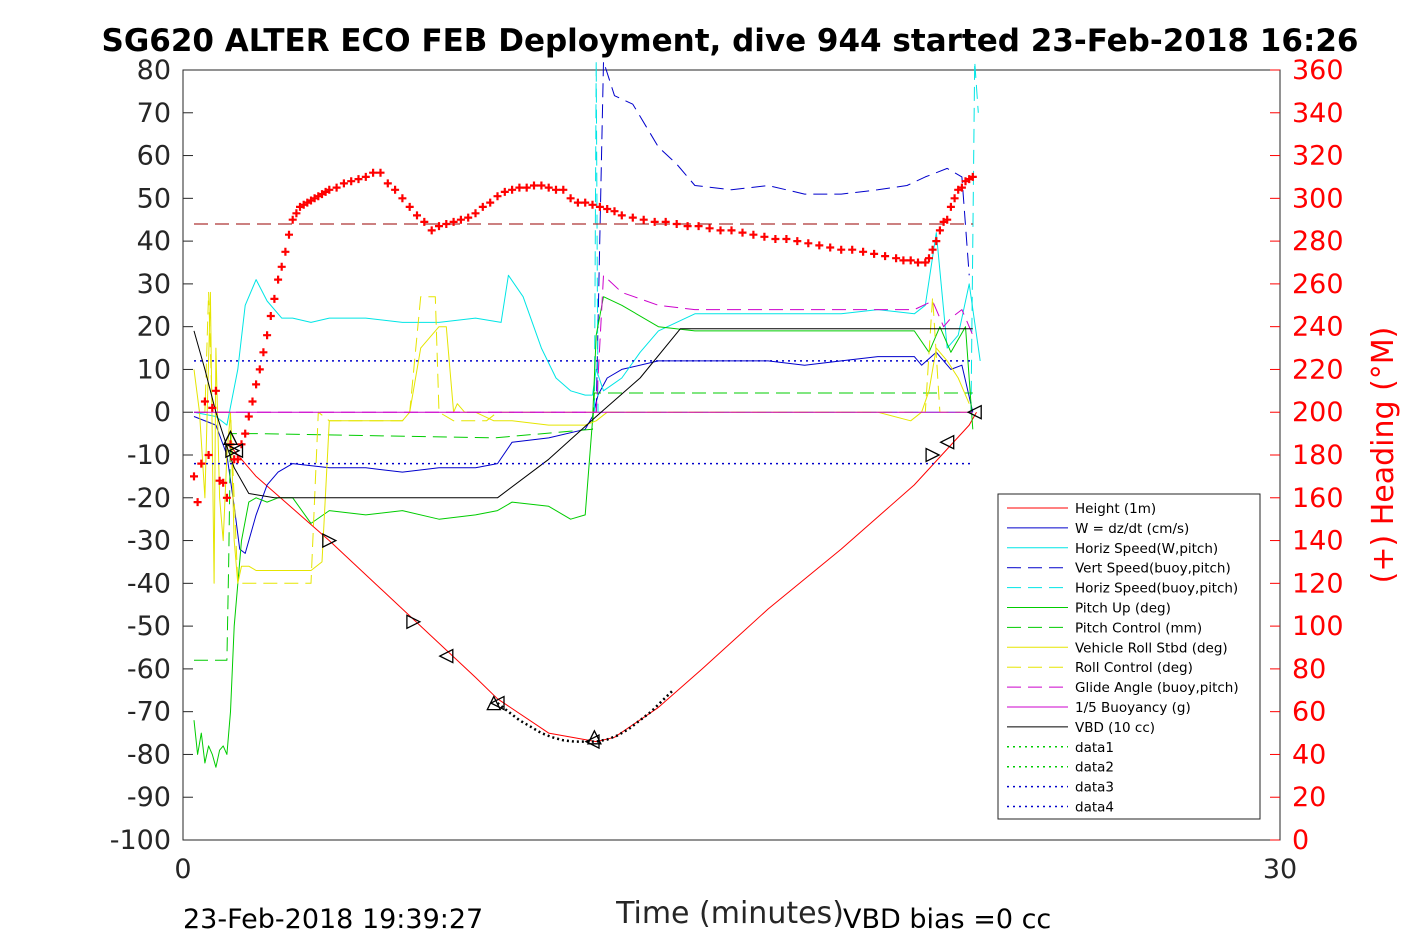 The image size is (1417, 945). I want to click on legend-label: data2, so click(1094, 768).